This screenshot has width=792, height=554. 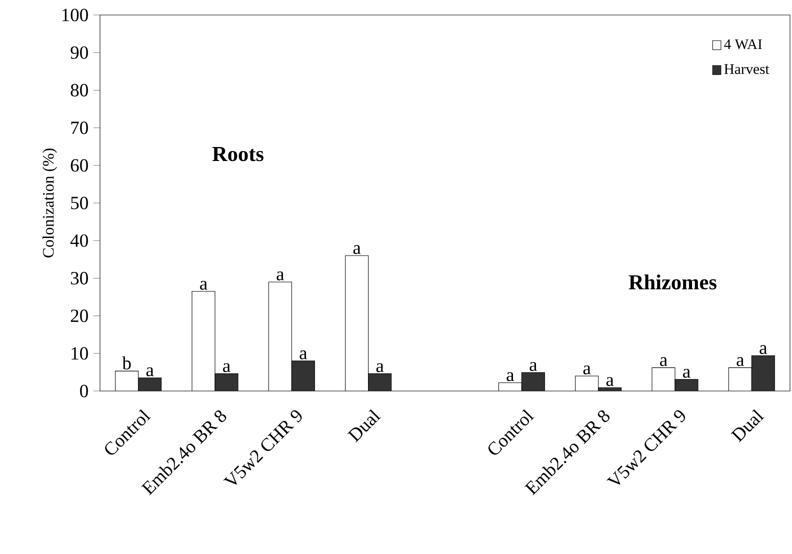 I want to click on y-tick-label: 30, so click(x=79, y=278).